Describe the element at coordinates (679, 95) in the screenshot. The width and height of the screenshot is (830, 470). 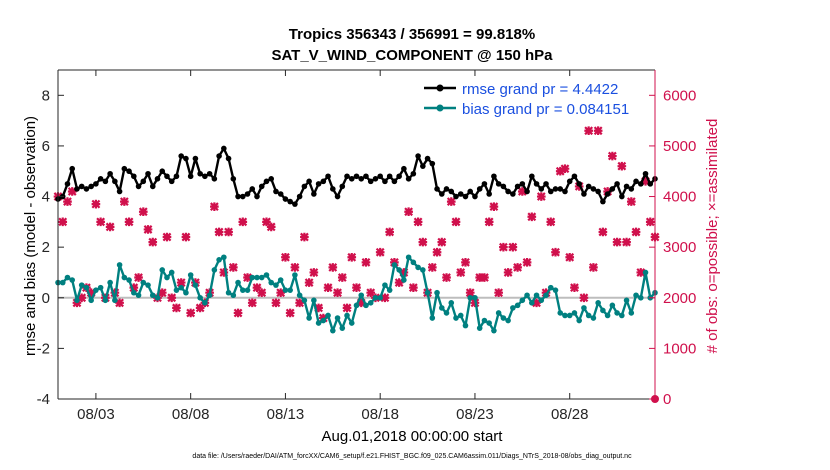
I see `right-tick-label: 6000` at that location.